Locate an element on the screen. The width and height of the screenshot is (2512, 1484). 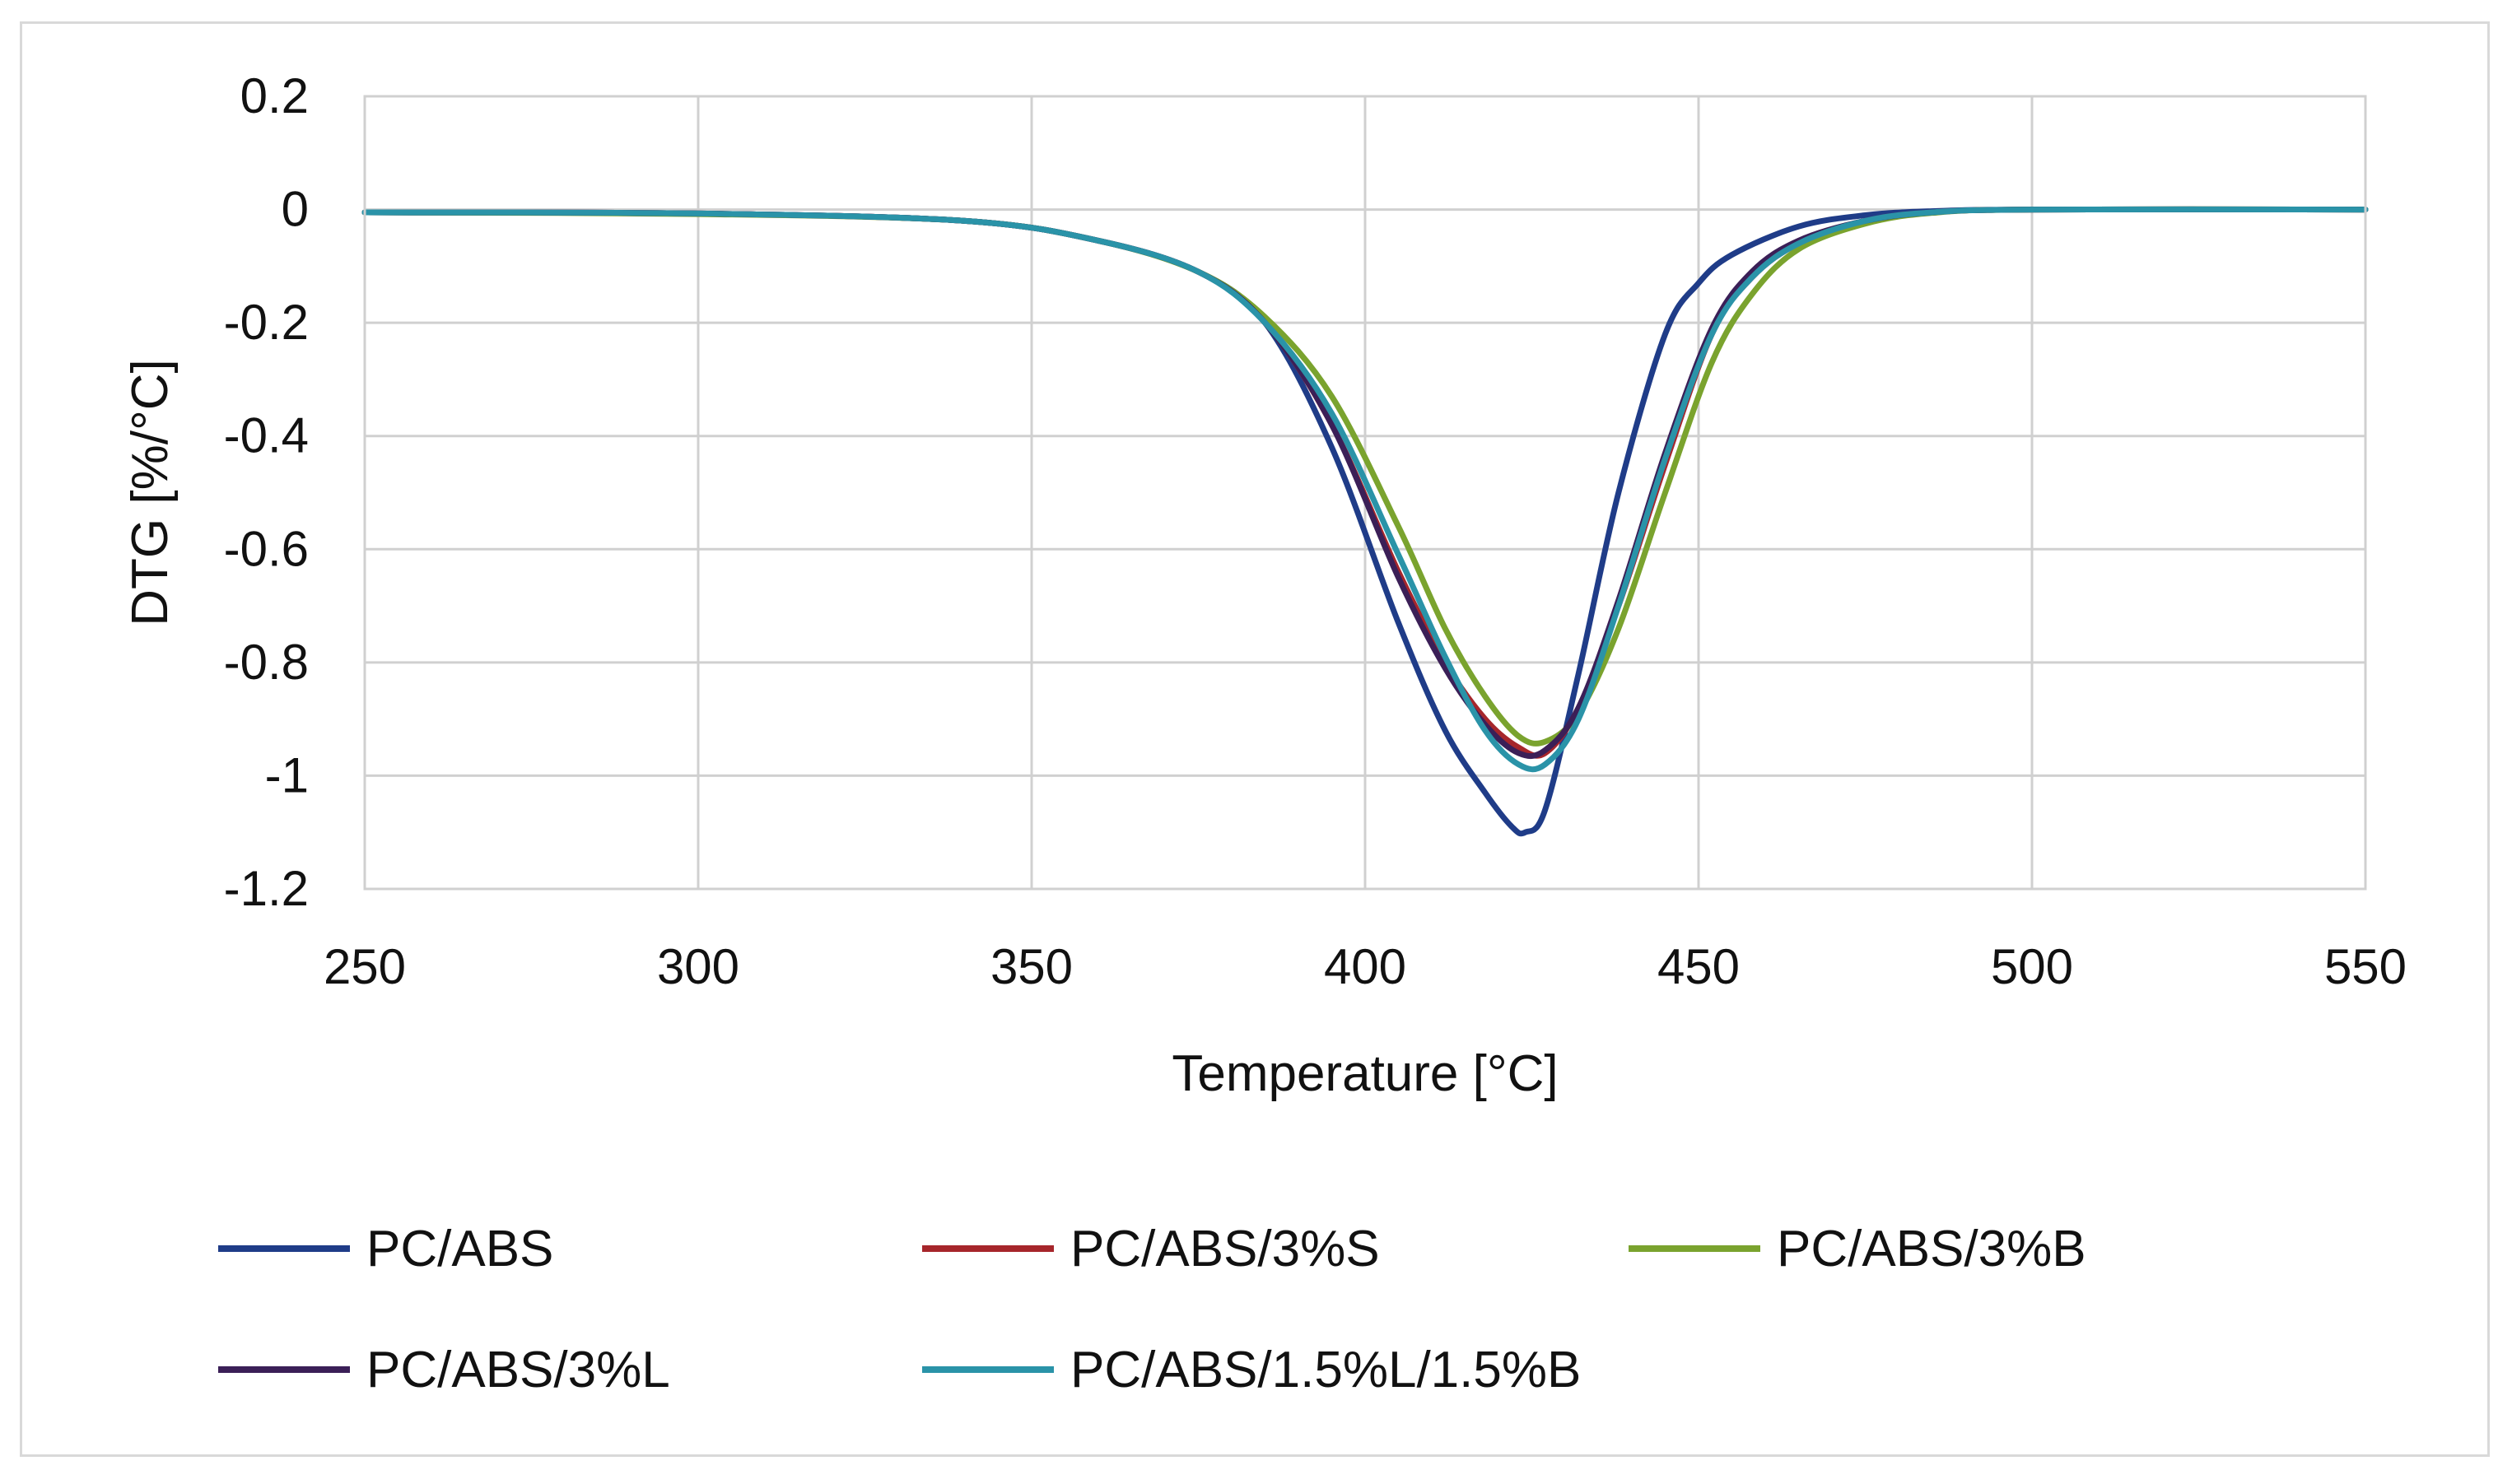
y-tick-label: -0.4 is located at coordinates (266, 435).